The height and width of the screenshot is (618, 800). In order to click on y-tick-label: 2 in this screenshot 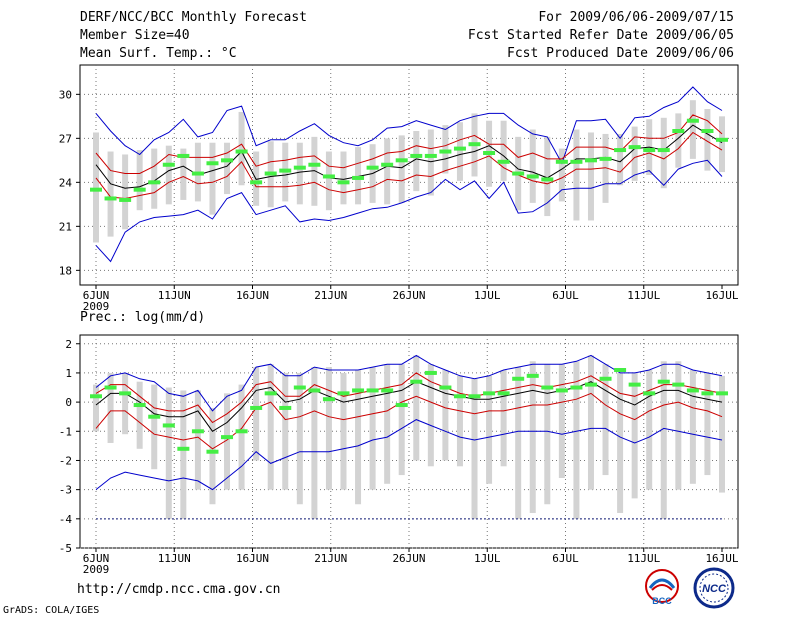, I will do `click(68, 344)`.